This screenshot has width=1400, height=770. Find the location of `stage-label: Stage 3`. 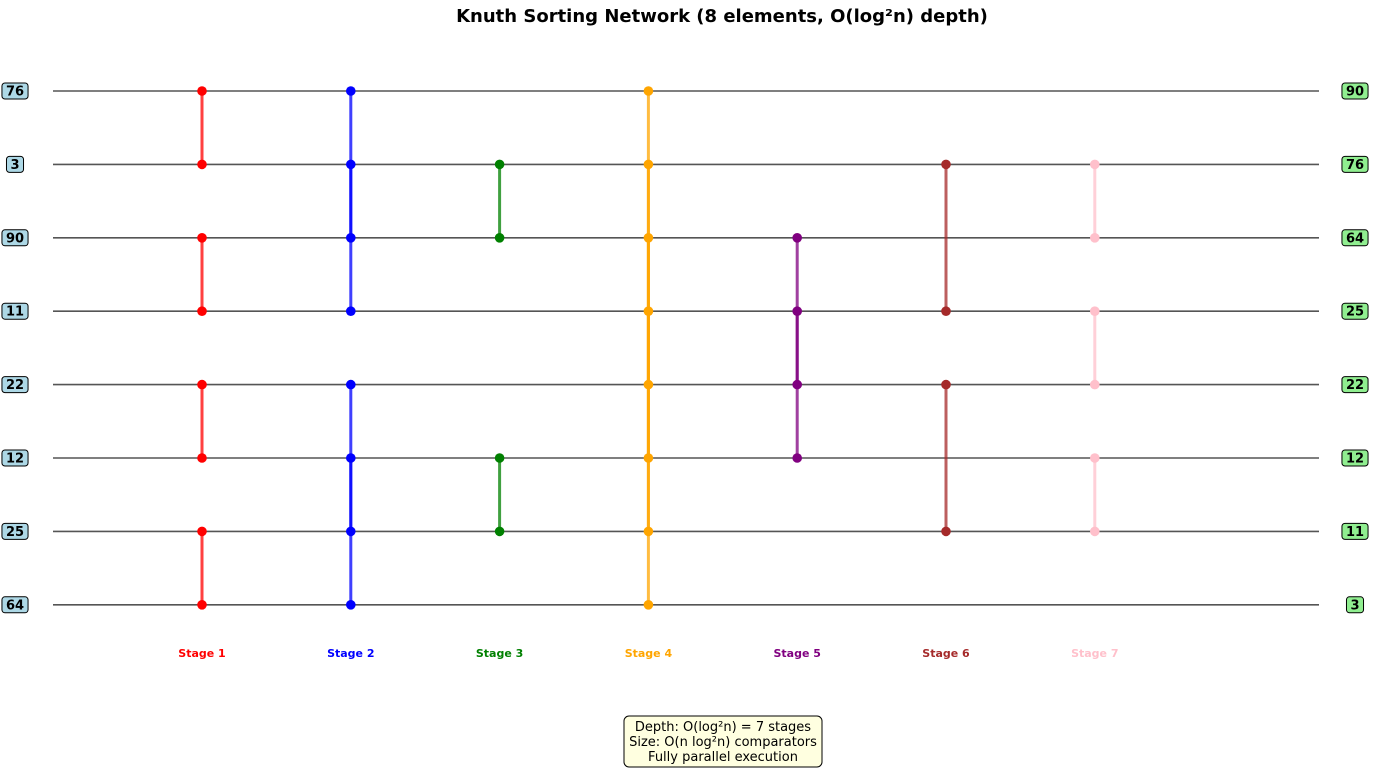

stage-label: Stage 3 is located at coordinates (499, 653).